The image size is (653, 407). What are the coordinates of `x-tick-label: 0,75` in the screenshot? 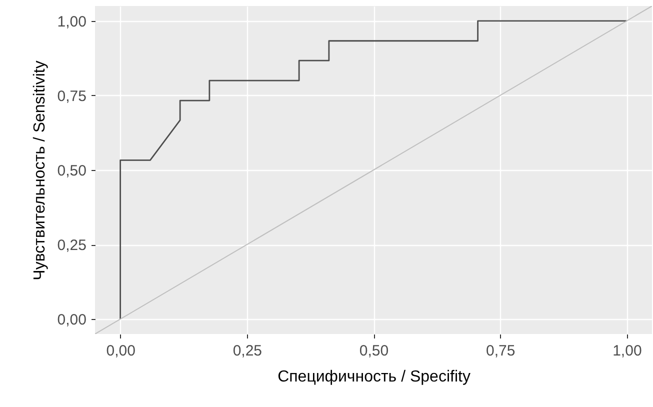 It's located at (501, 351).